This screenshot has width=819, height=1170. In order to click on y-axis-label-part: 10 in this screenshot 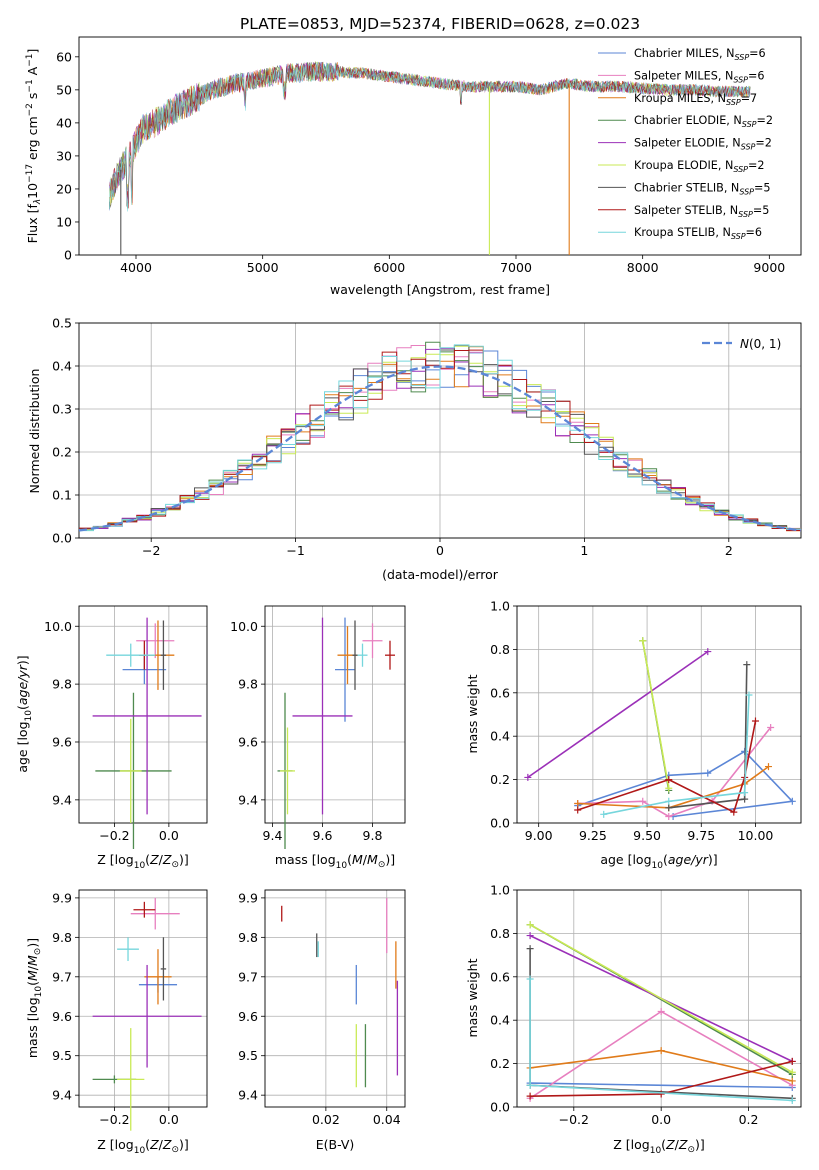, I will do `click(32, 191)`.